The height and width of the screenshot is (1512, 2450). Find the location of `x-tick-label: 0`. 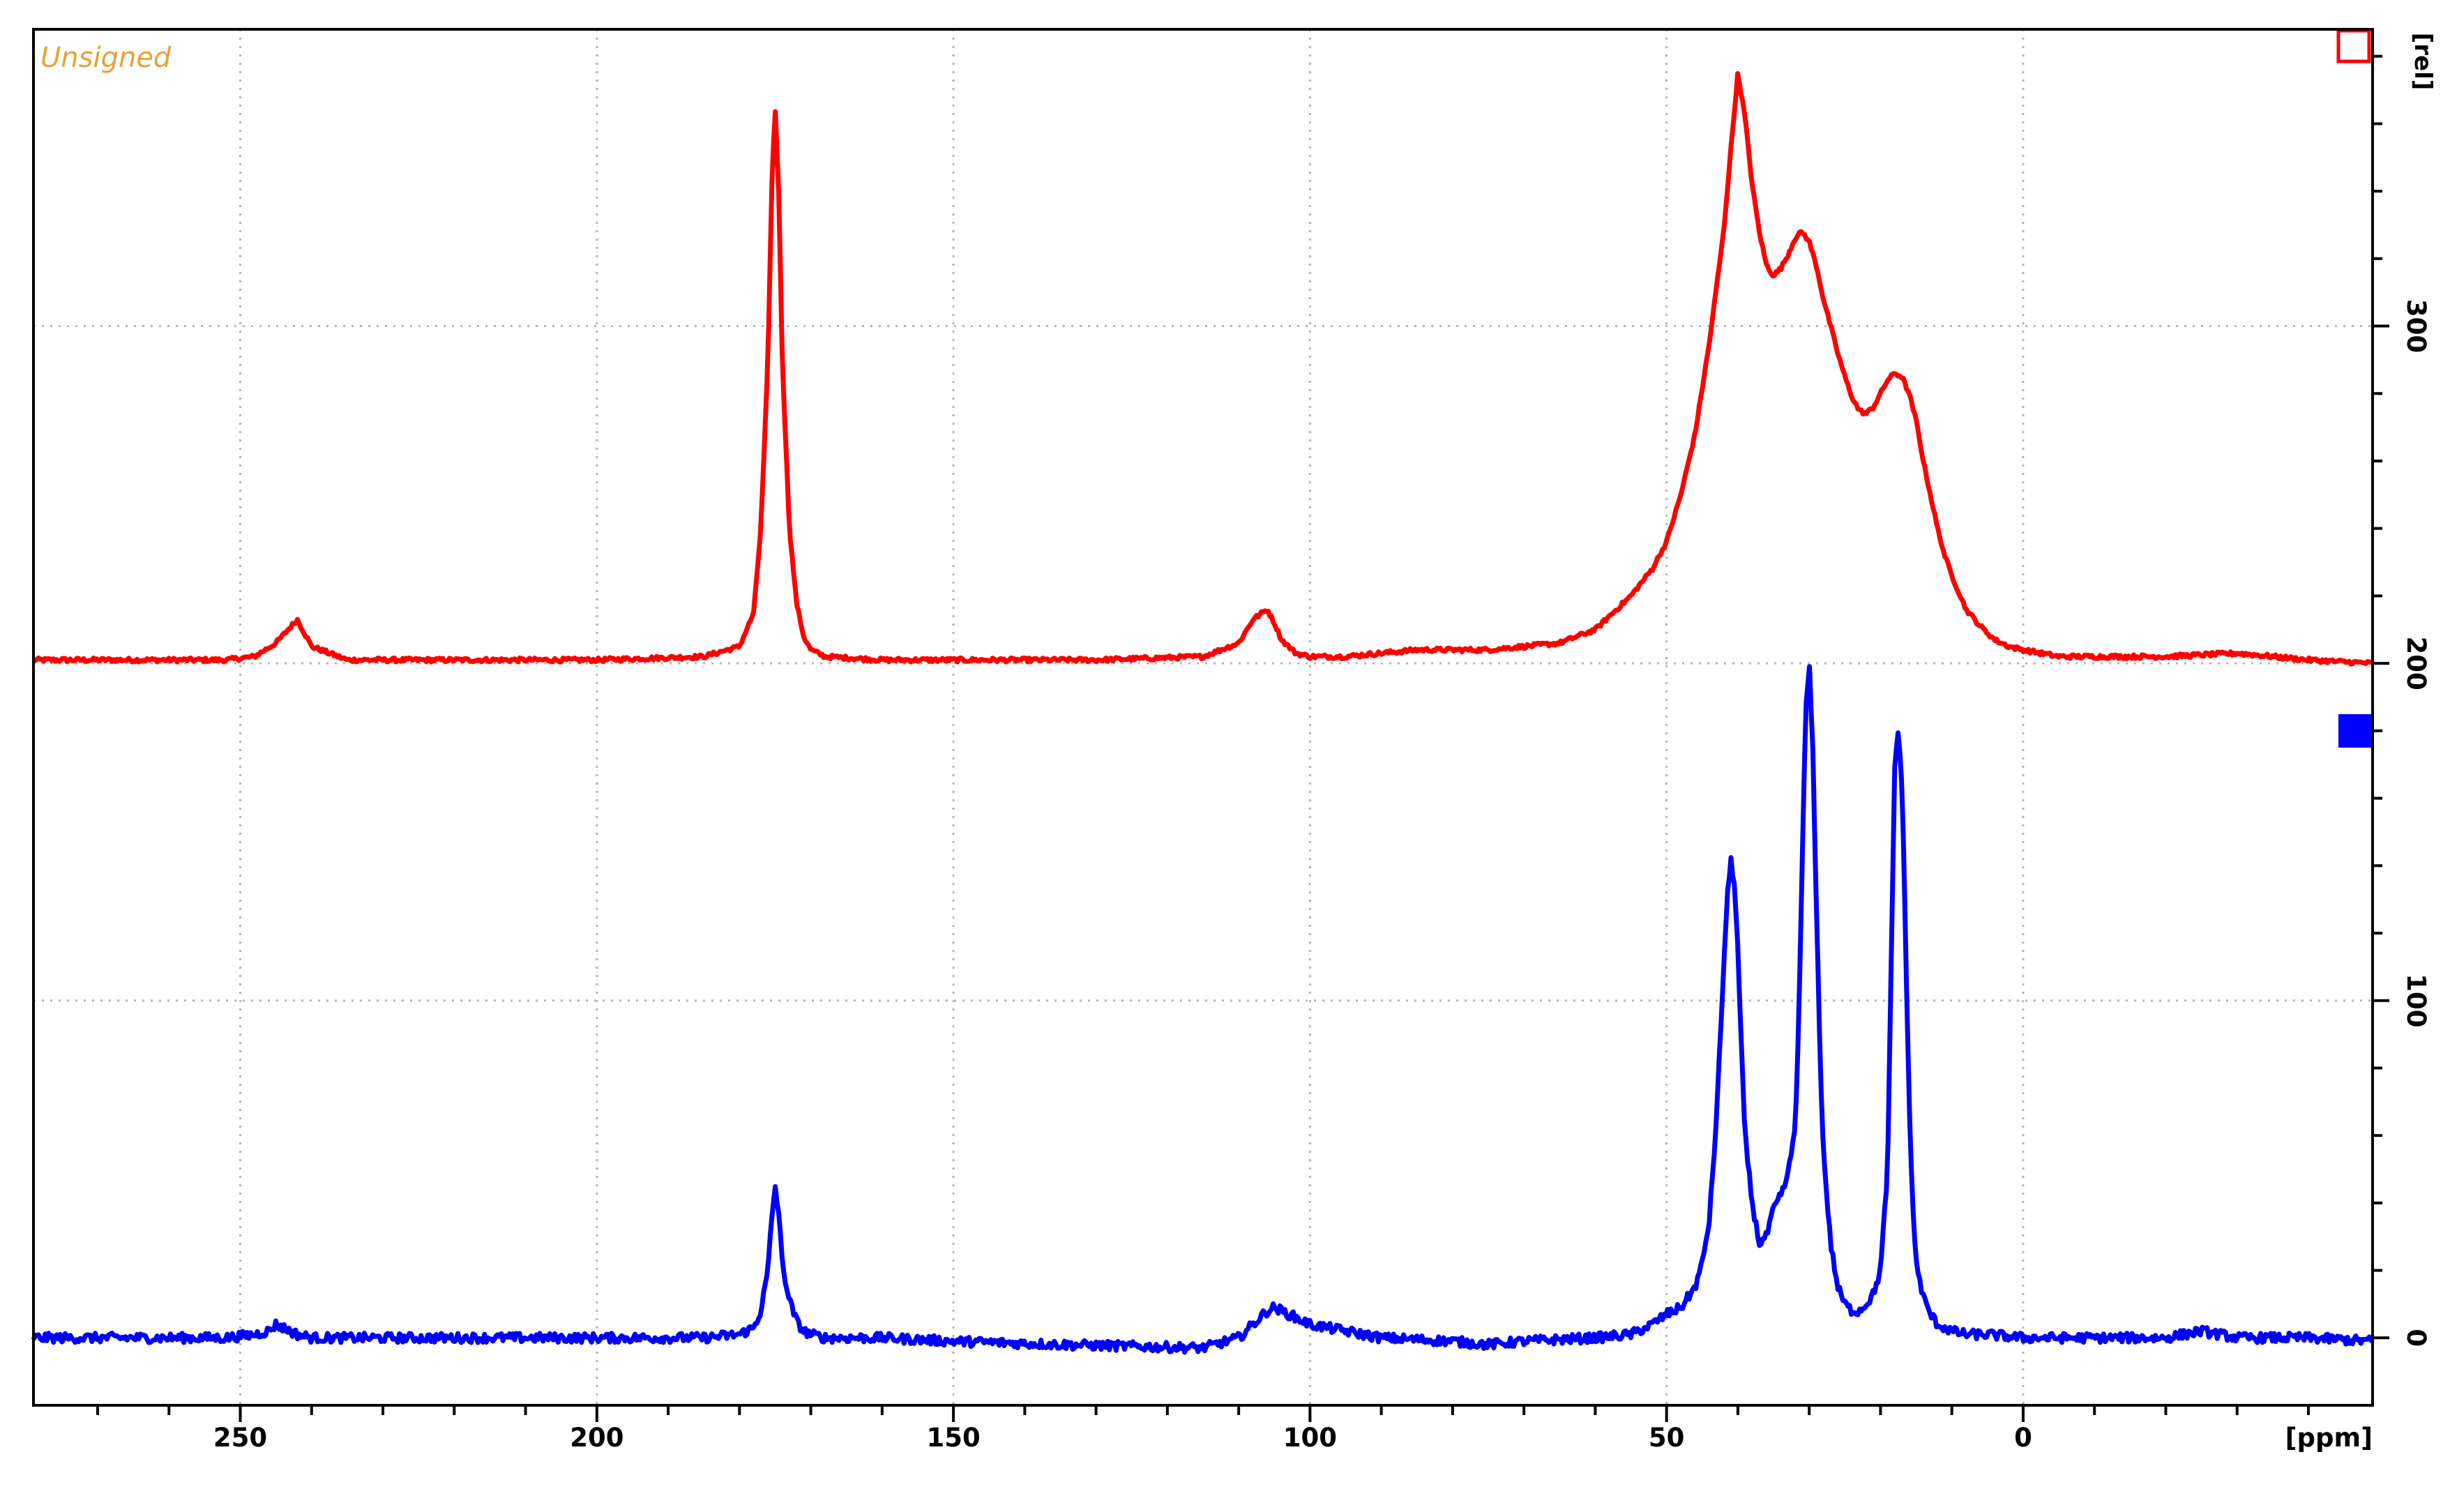

x-tick-label: 0 is located at coordinates (2023, 1438).